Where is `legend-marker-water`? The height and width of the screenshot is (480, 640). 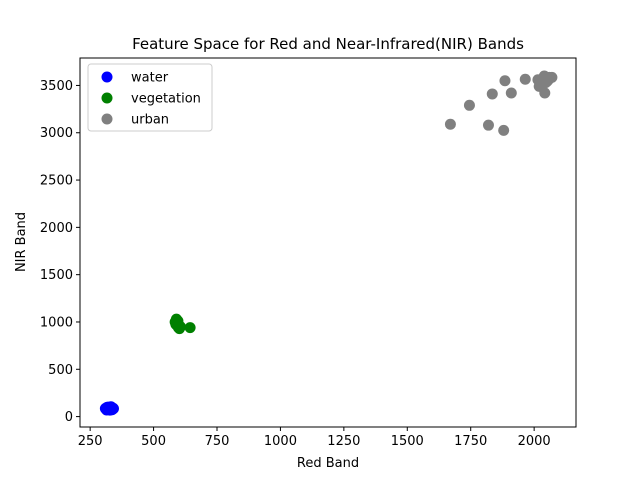
legend-marker-water is located at coordinates (107, 77).